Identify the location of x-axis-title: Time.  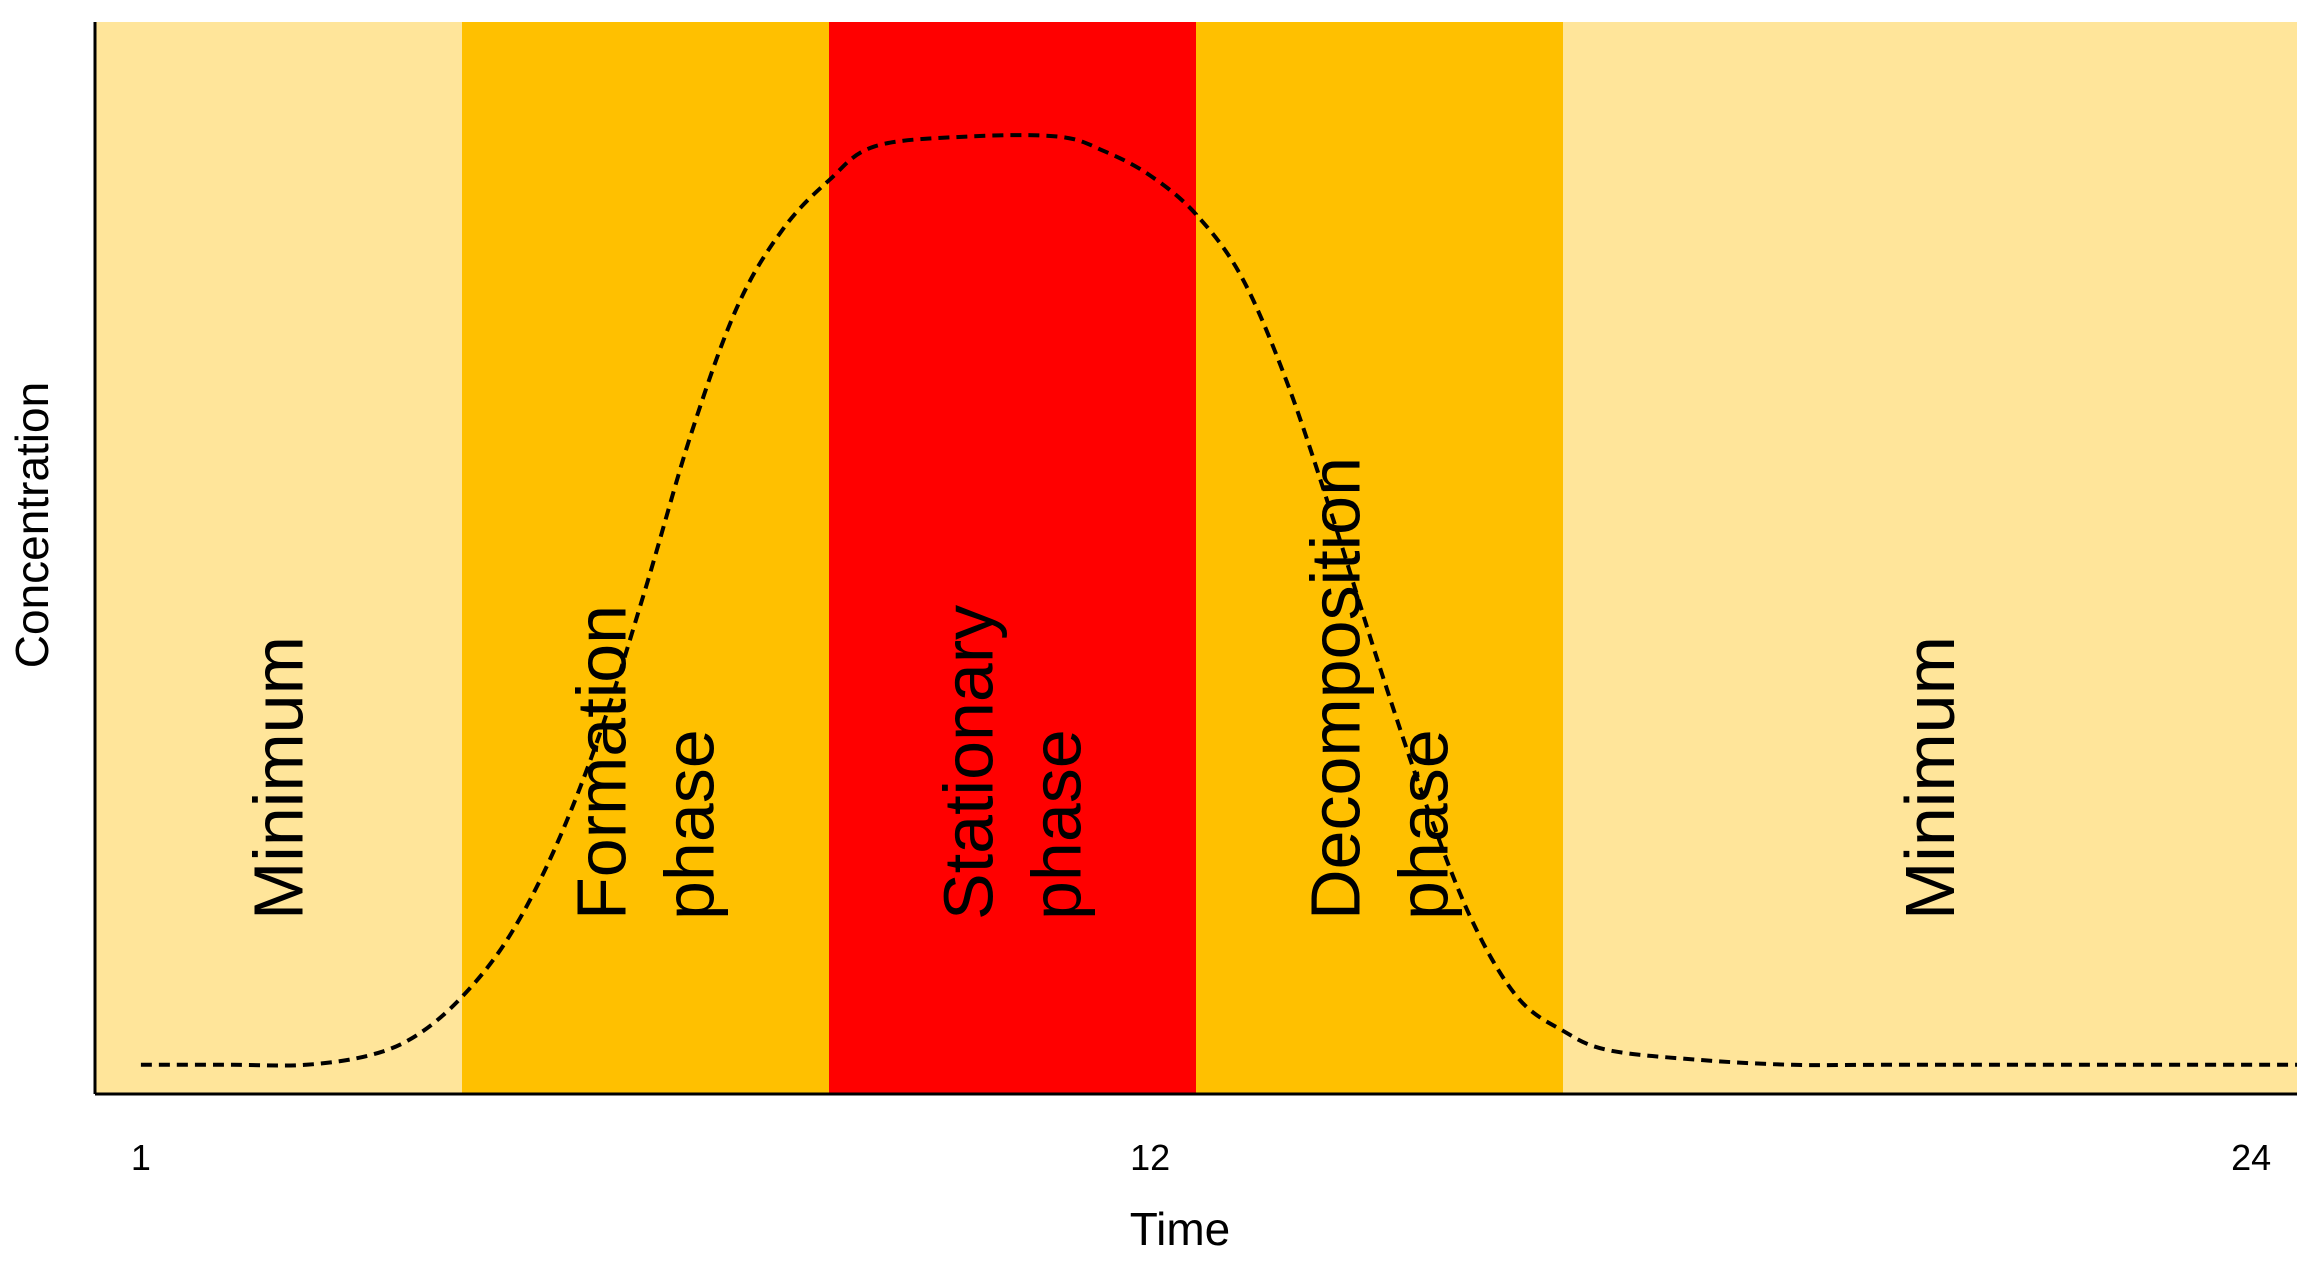
(1180, 1229).